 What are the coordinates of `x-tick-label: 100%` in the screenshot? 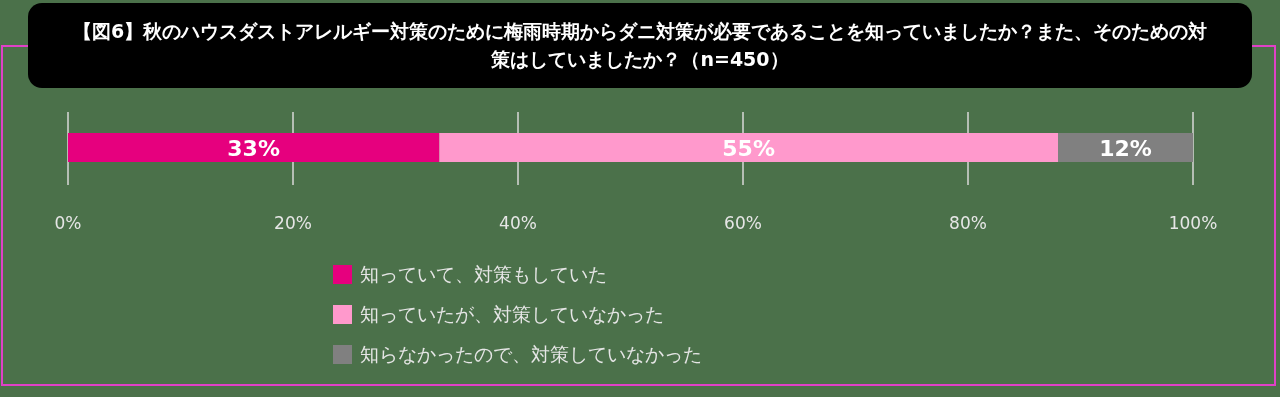 It's located at (1193, 223).